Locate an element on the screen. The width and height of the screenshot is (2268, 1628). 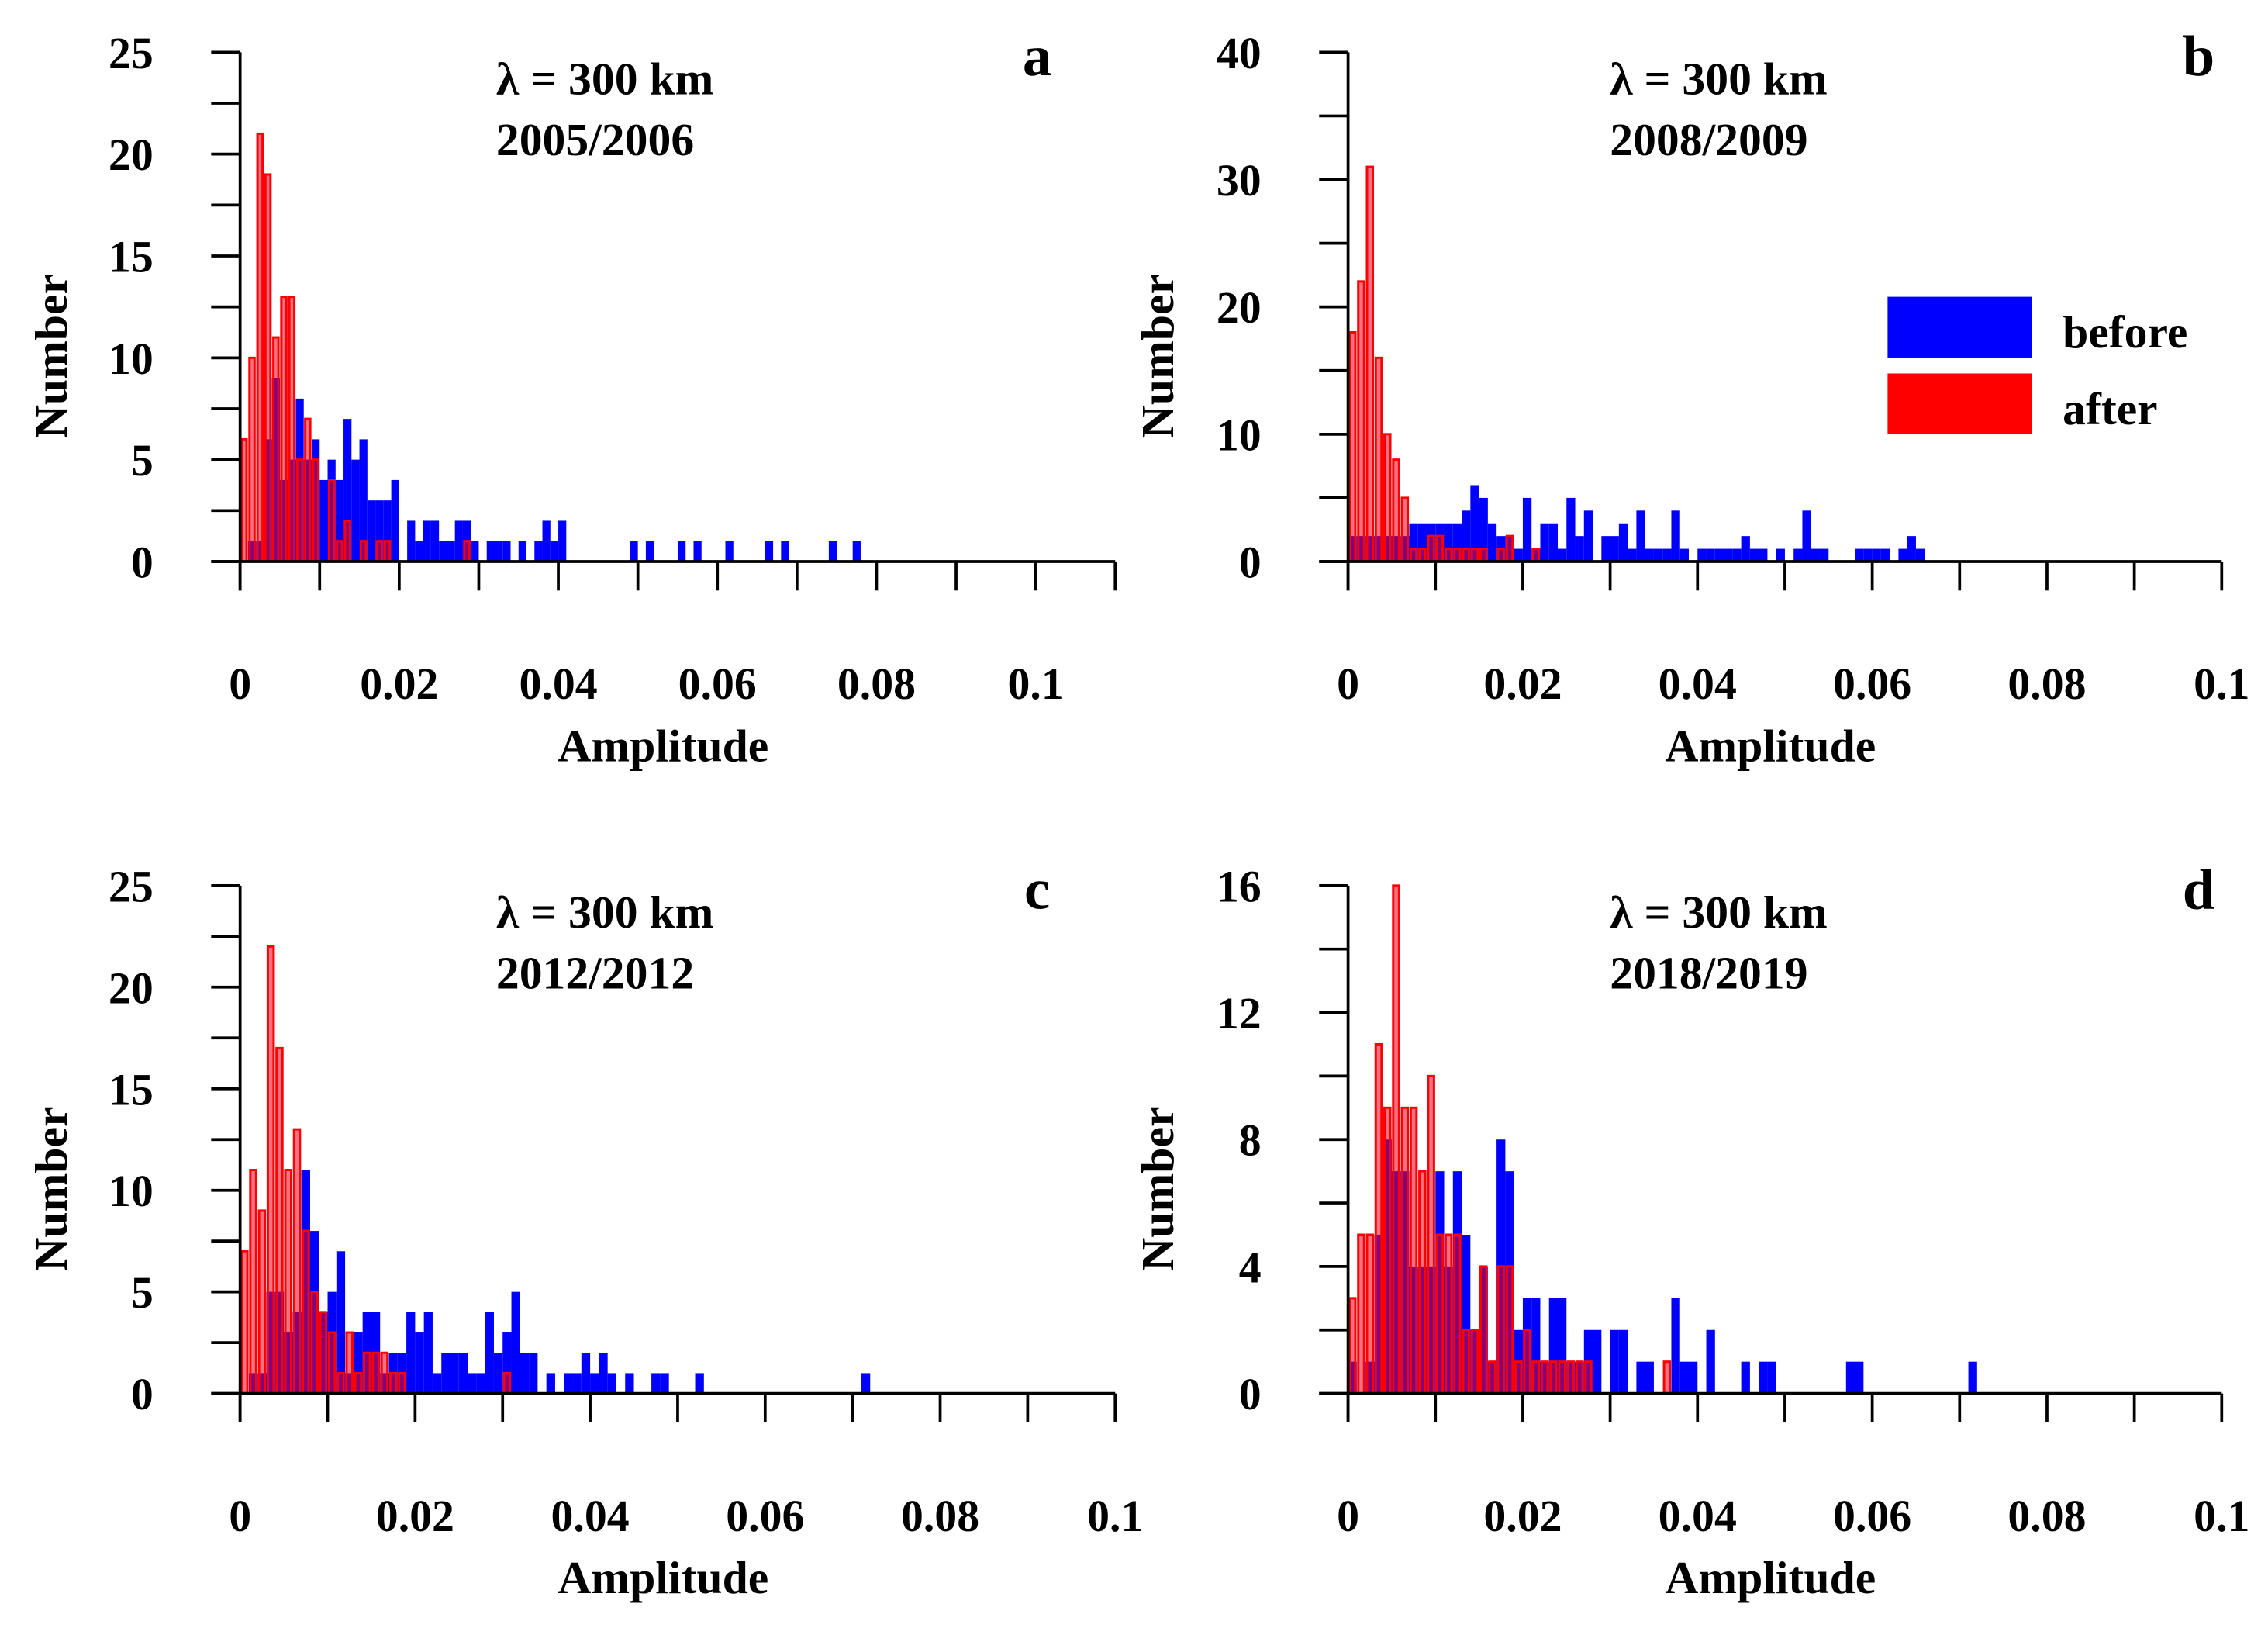
x-tick-label: 0 is located at coordinates (1348, 1516).